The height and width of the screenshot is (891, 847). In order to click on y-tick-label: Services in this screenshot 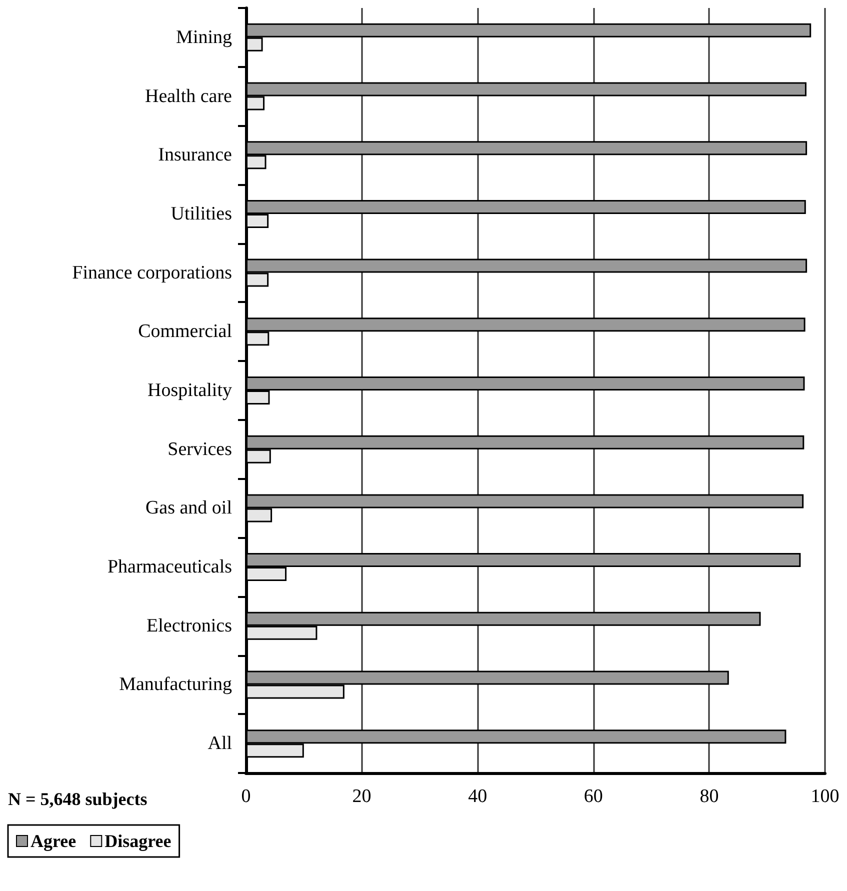, I will do `click(200, 449)`.